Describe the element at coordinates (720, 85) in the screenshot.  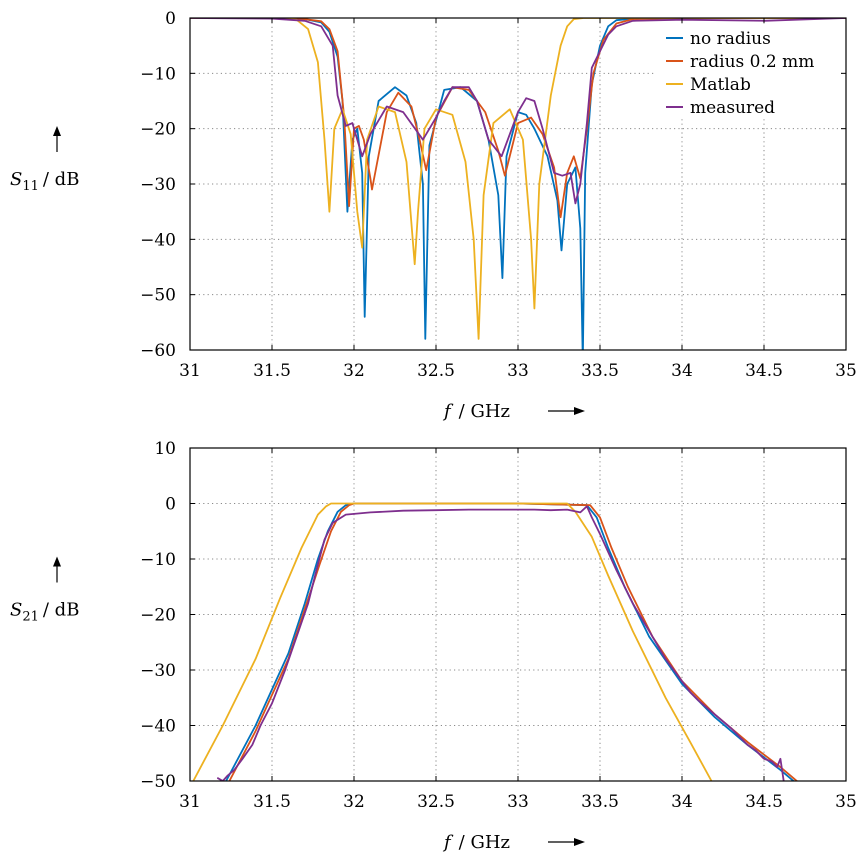
I see `legend-label: Matlab` at that location.